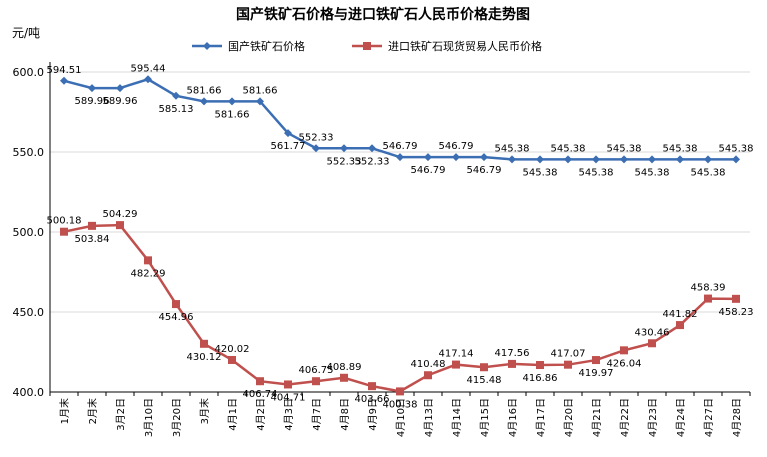  What do you see at coordinates (624, 363) in the screenshot?
I see `data-label: 426.04` at bounding box center [624, 363].